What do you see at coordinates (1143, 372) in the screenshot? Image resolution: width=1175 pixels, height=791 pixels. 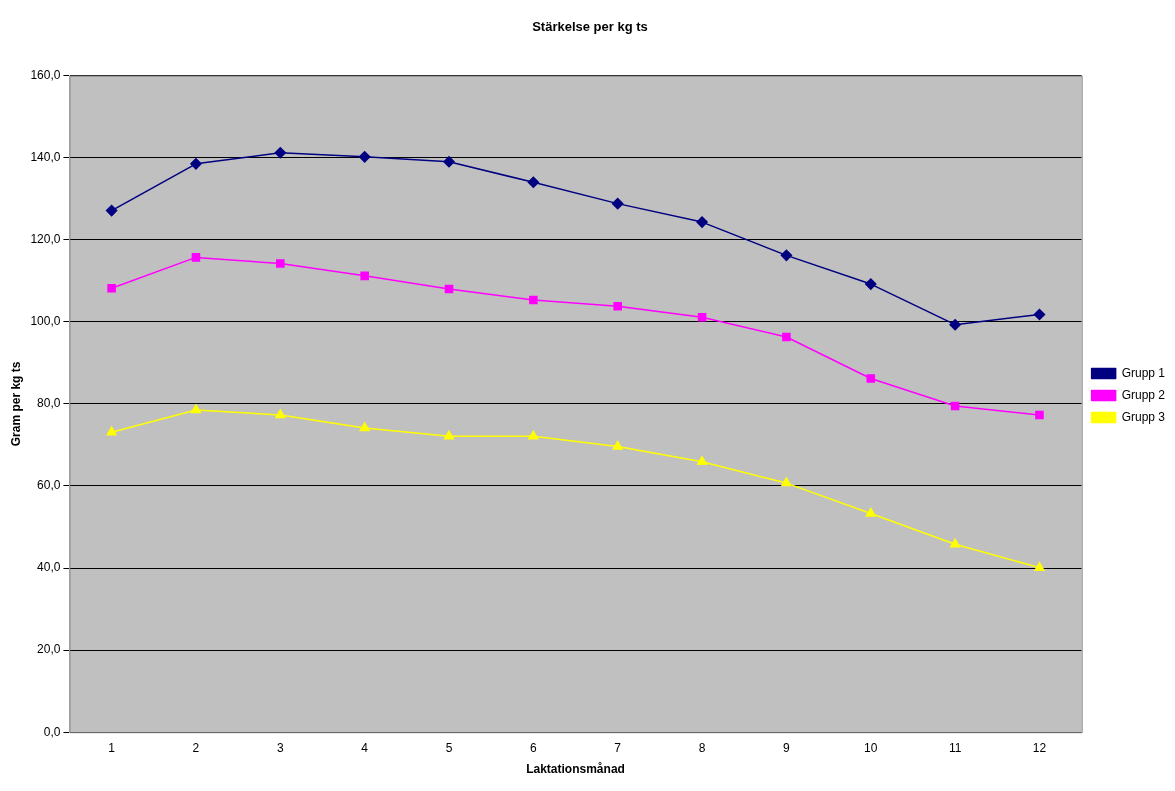 I see `legend-label: Grupp 1` at bounding box center [1143, 372].